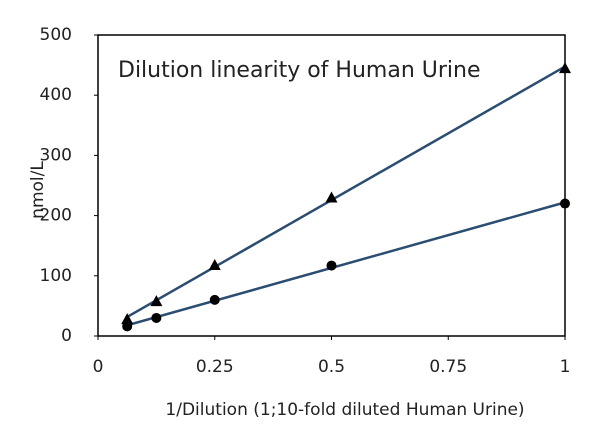 The width and height of the screenshot is (600, 441). I want to click on x-tick-label: 0.25, so click(215, 367).